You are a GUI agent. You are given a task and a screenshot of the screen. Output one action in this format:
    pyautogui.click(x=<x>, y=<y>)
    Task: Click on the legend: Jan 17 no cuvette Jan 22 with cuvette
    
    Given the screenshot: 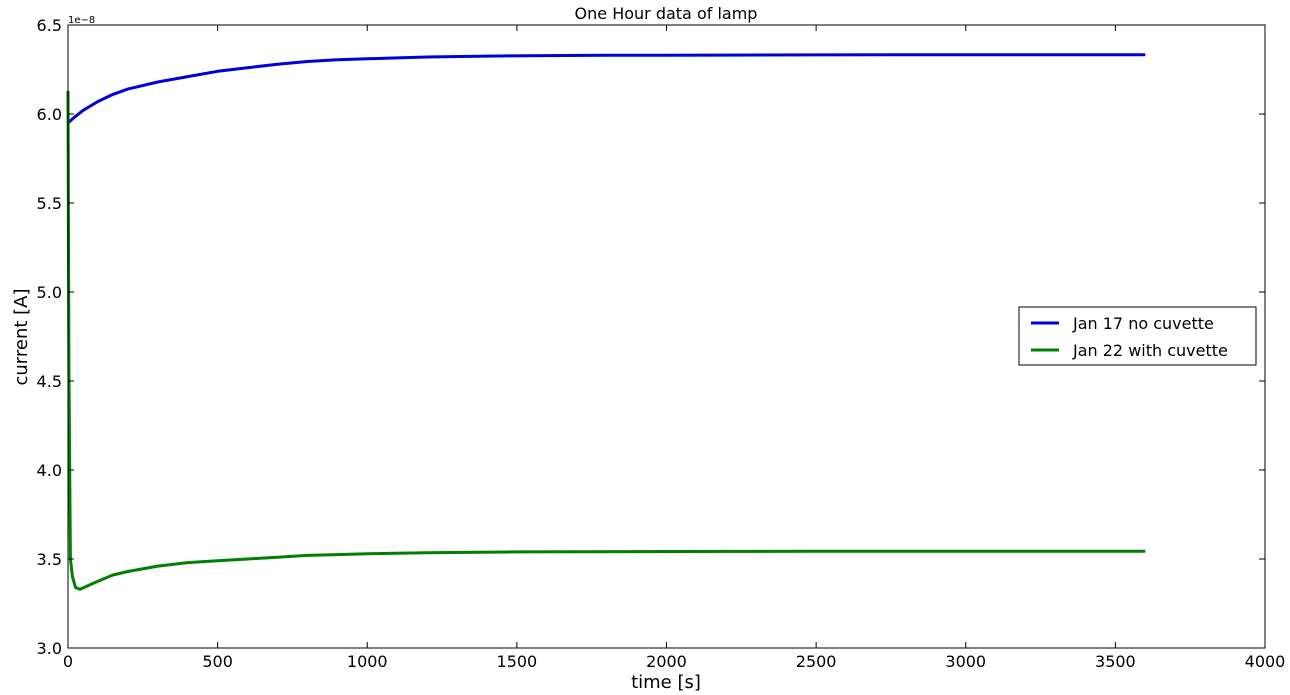 What is the action you would take?
    pyautogui.click(x=1137, y=336)
    